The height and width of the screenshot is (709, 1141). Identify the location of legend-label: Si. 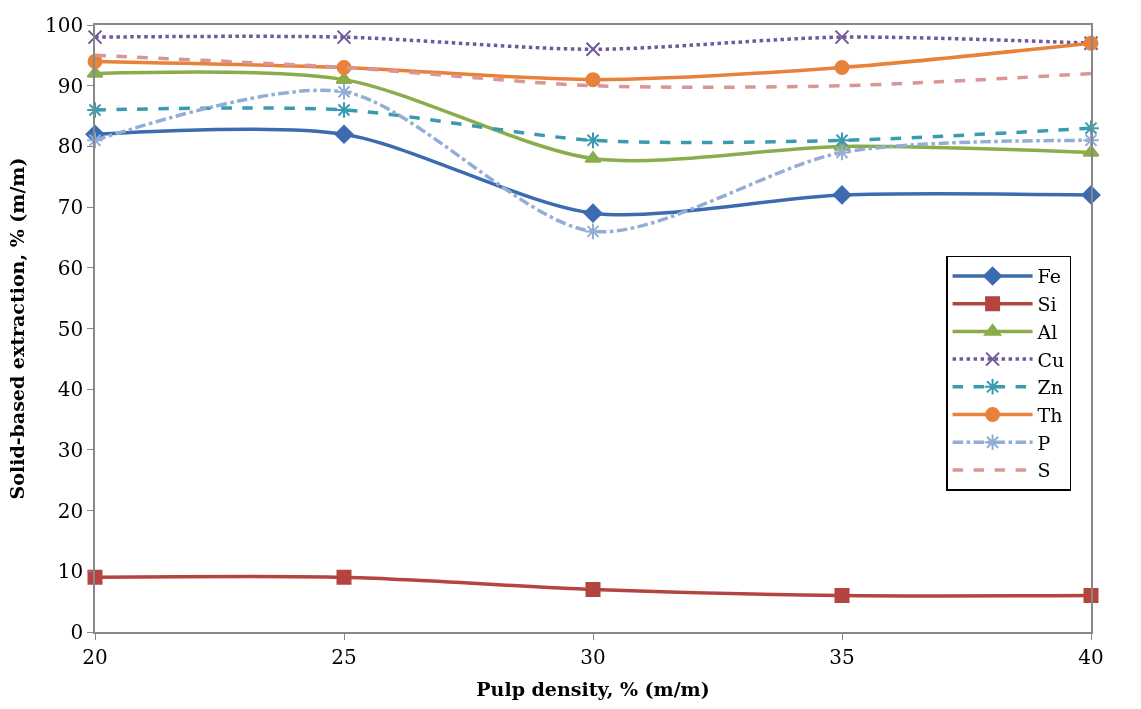
(1047, 304).